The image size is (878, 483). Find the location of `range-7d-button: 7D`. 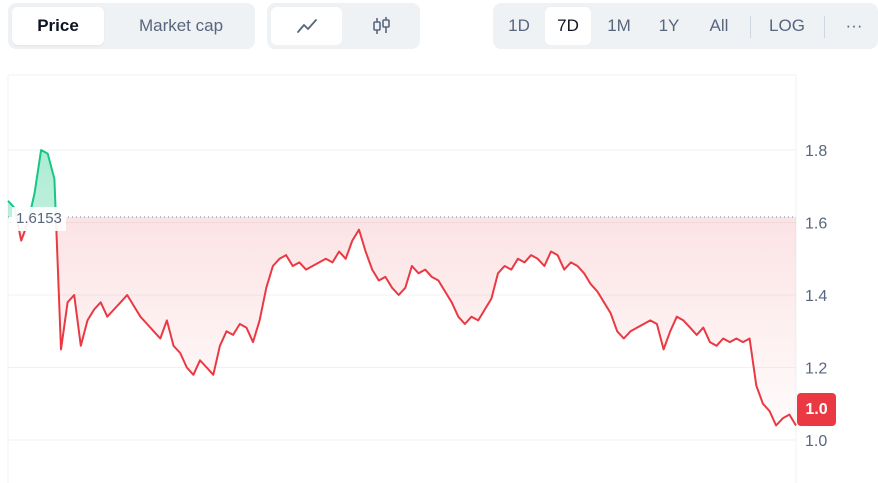

range-7d-button: 7D is located at coordinates (568, 26).